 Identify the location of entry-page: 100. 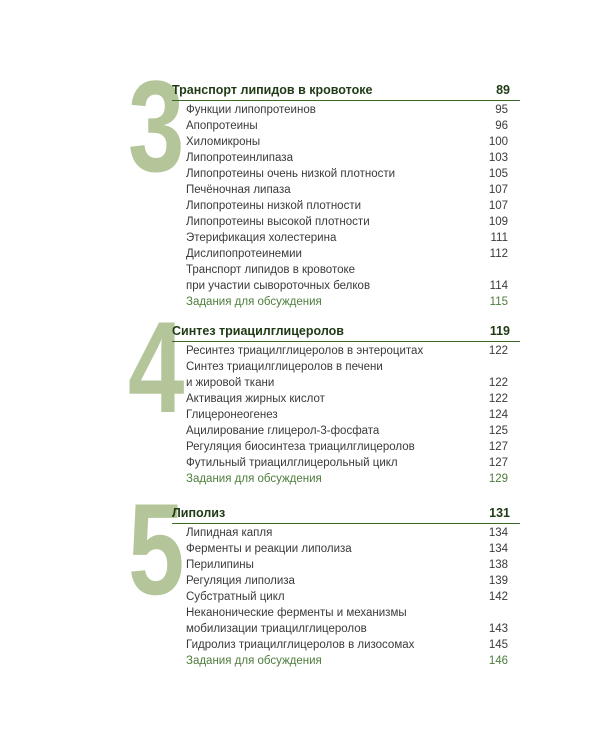
(498, 142).